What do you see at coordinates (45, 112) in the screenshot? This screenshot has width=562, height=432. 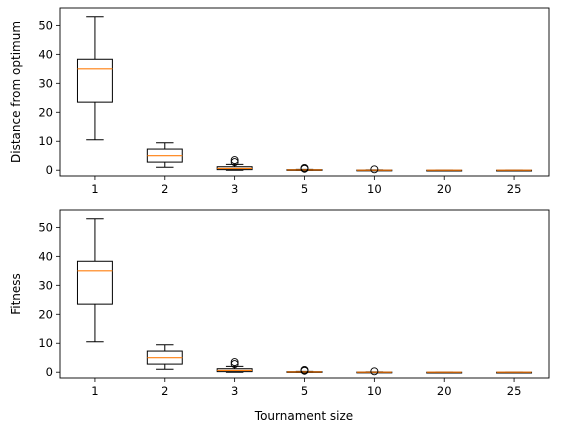 I see `top-y-tick-label: 20` at bounding box center [45, 112].